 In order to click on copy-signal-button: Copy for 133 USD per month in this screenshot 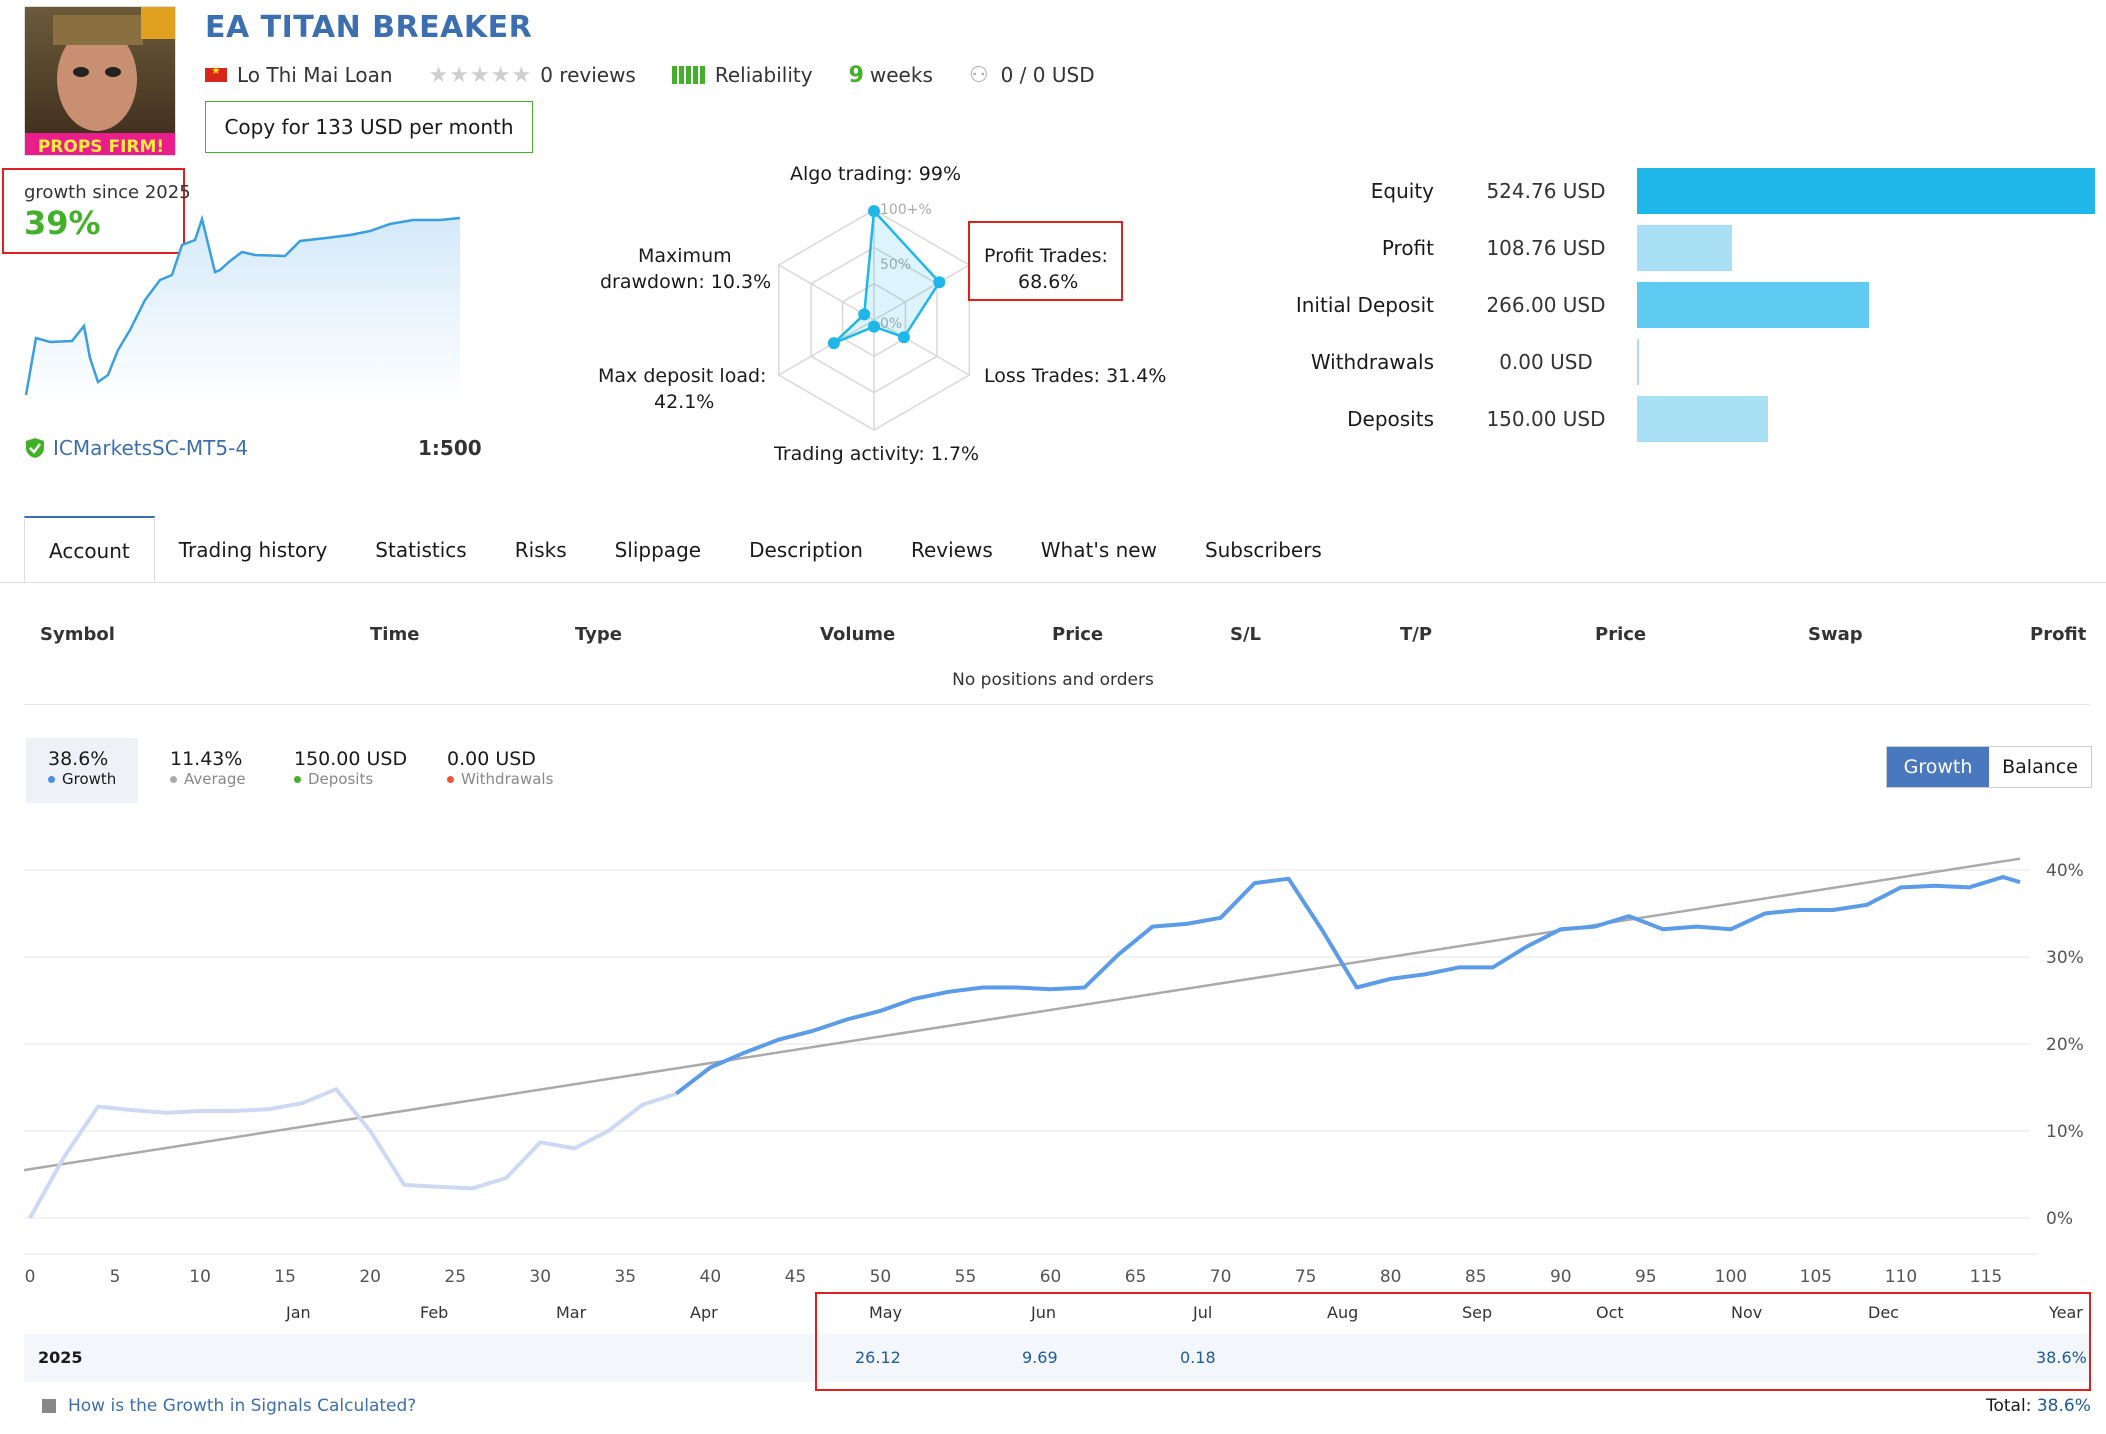, I will do `click(369, 127)`.